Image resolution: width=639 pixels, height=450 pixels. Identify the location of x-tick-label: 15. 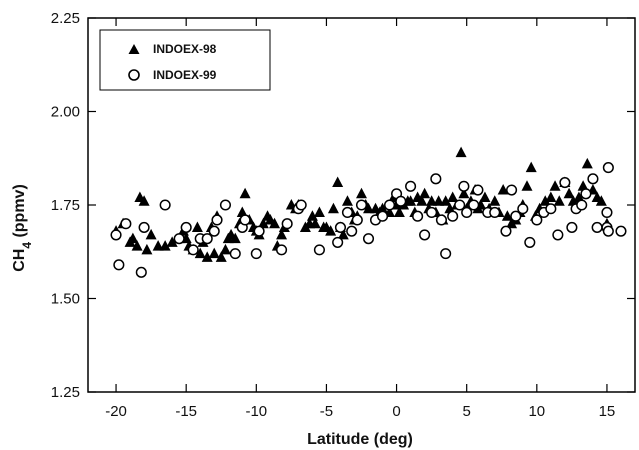
(607, 411).